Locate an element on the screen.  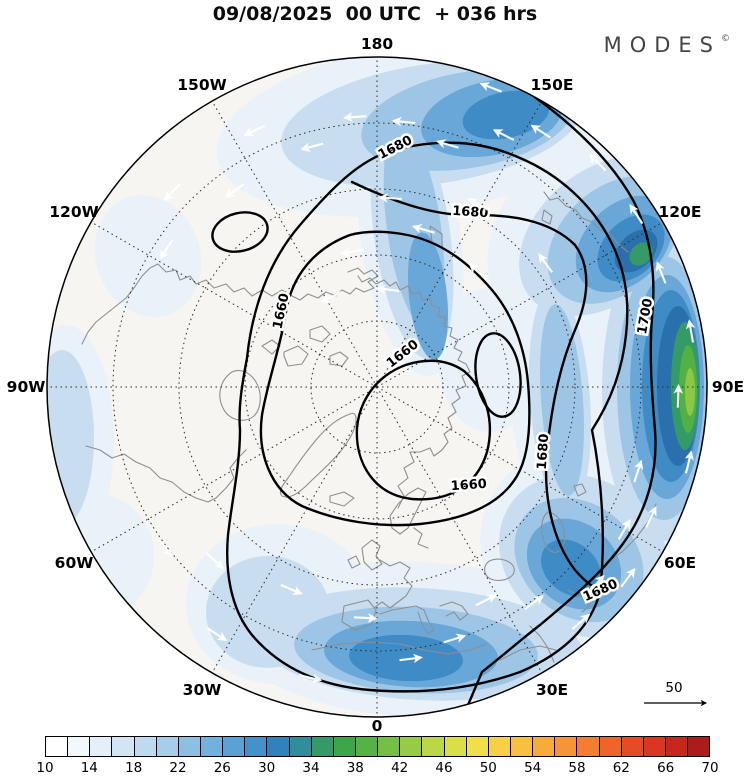
contour-closed-cell-east is located at coordinates (498, 375).